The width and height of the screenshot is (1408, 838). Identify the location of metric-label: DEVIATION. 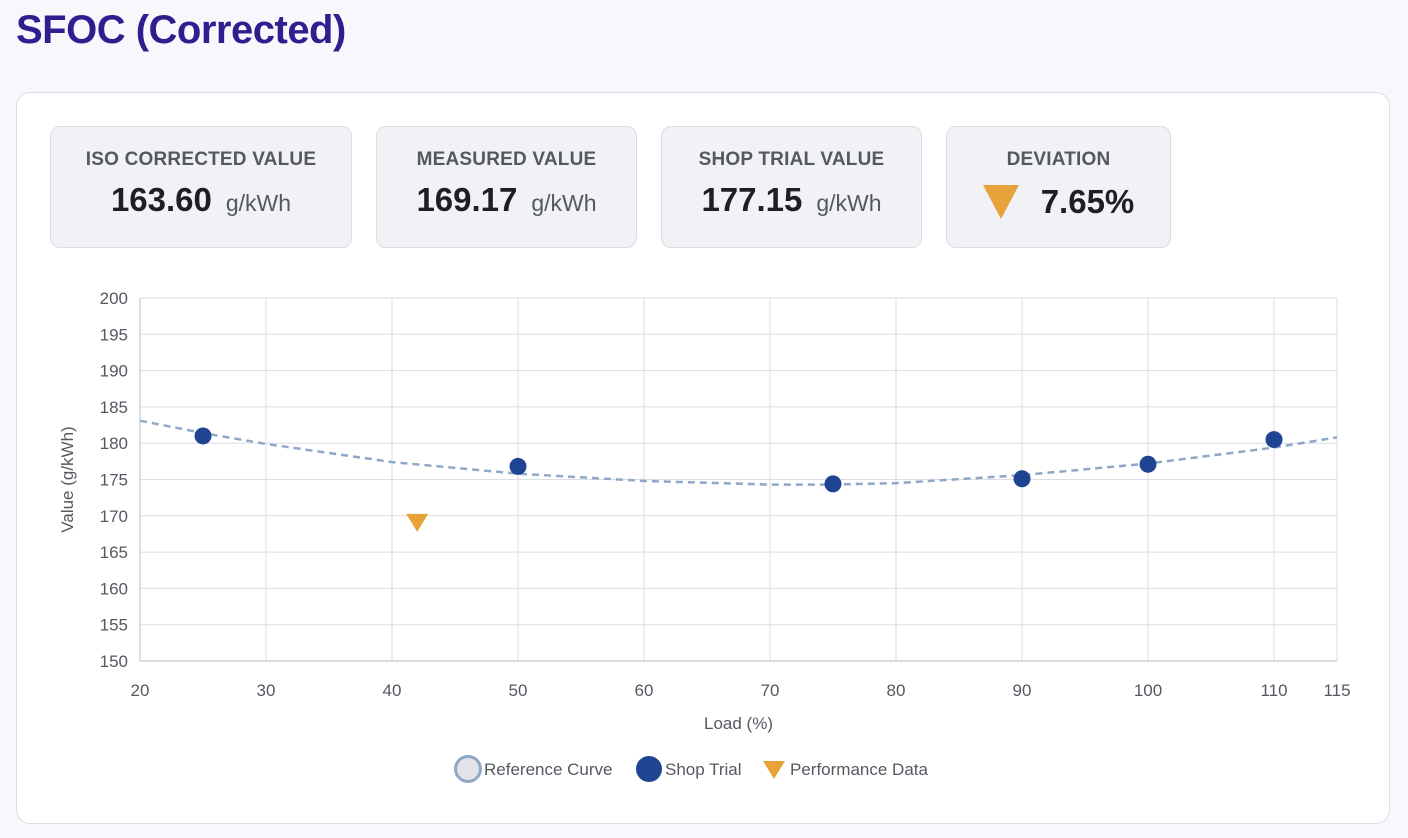
(1058, 159).